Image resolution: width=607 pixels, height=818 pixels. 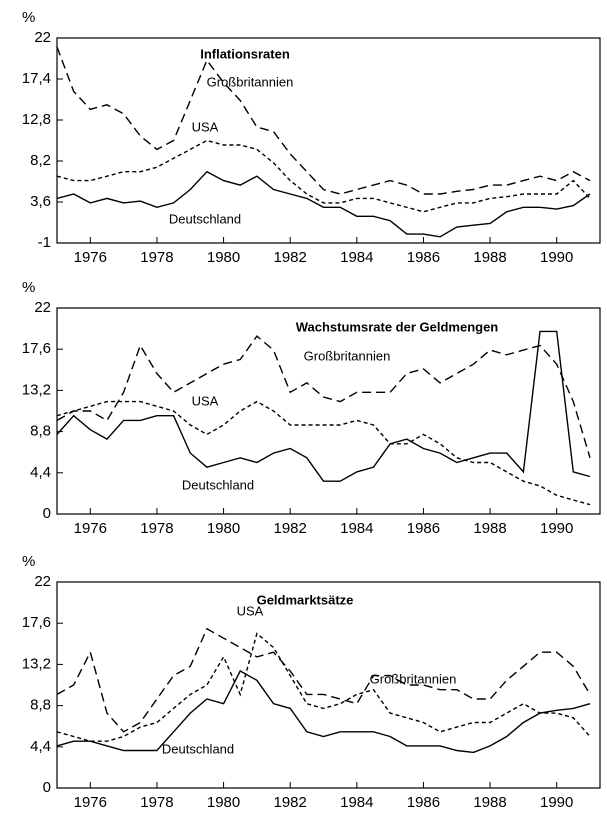 What do you see at coordinates (397, 326) in the screenshot?
I see `panel-title: Wachstumsrate der Geldmengen` at bounding box center [397, 326].